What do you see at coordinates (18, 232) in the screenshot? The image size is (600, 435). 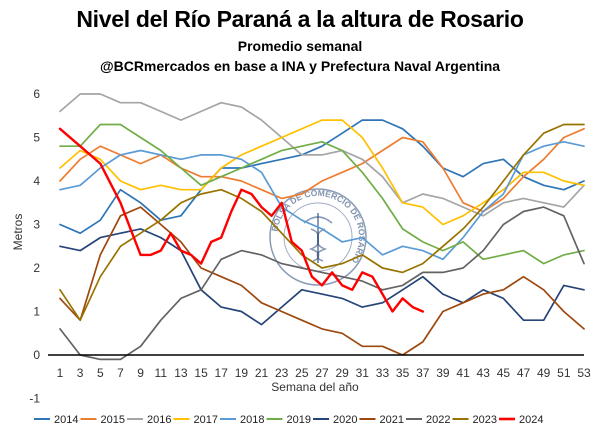 I see `y-axis-label: Metros` at bounding box center [18, 232].